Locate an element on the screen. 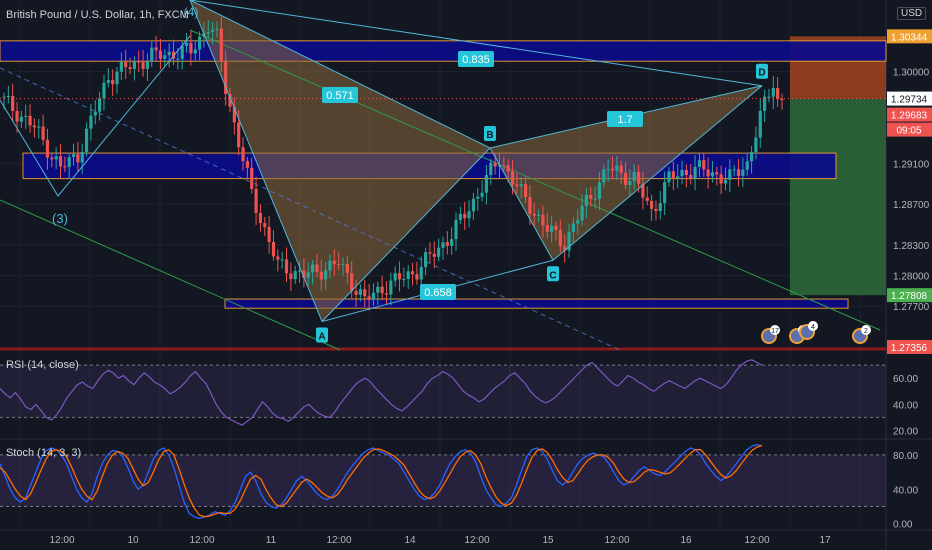 This screenshot has width=932, height=550. price-badge-label-stop: 1.30344 is located at coordinates (909, 37).